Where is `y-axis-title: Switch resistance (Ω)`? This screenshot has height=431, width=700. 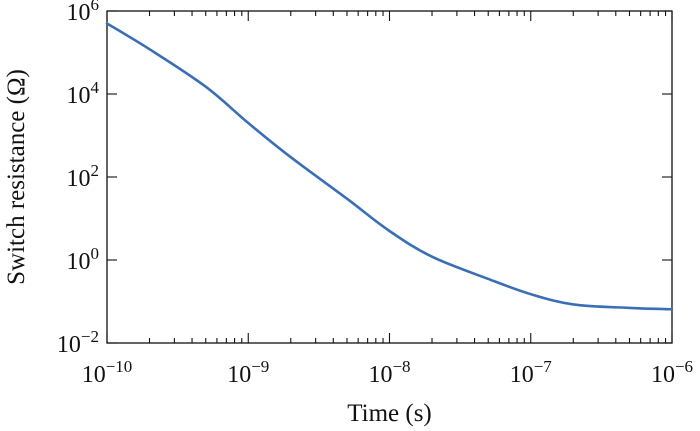
y-axis-title: Switch resistance (Ω) is located at coordinates (16, 177).